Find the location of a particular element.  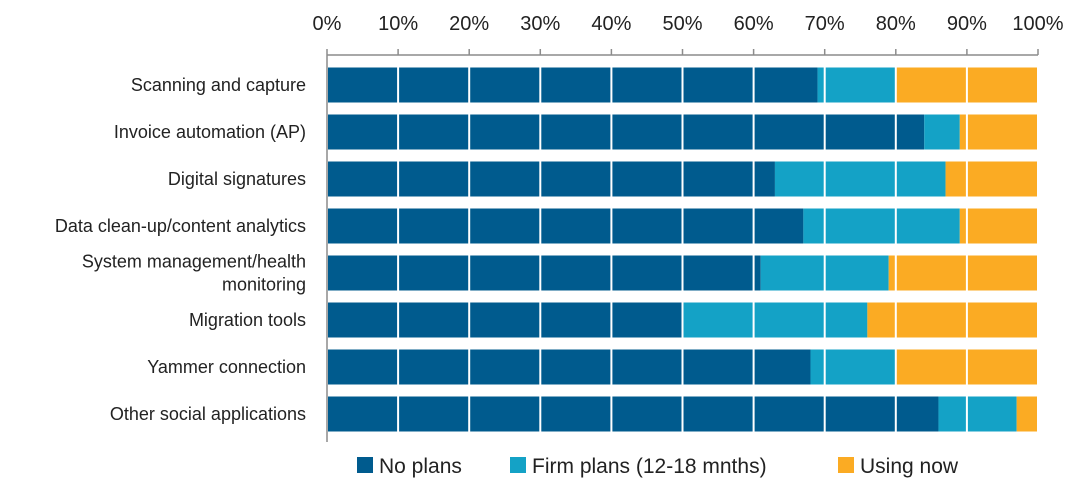

legend-swatch-no is located at coordinates (365, 465).